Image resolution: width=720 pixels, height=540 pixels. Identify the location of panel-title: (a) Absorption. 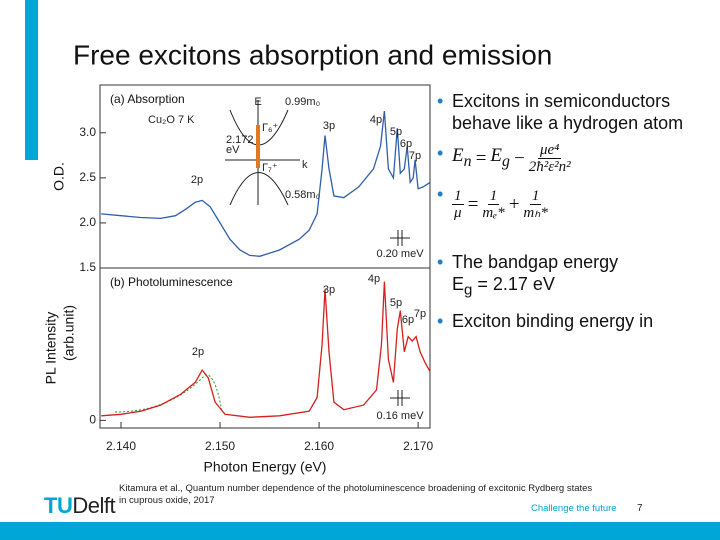
(147, 99).